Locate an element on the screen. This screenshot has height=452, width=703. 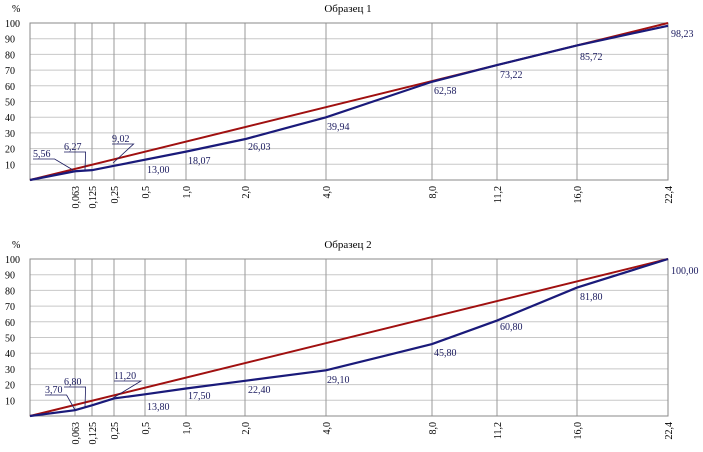
data-label: 11,20 is located at coordinates (125, 376).